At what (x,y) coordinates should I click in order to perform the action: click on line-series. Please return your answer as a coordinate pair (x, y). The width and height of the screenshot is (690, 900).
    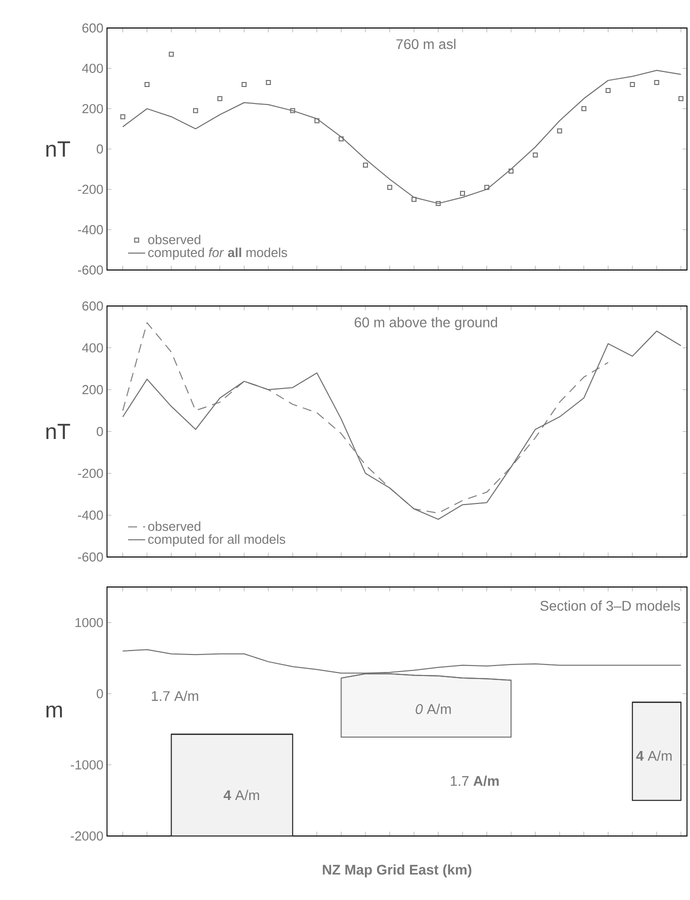
    Looking at the image, I should click on (402, 137).